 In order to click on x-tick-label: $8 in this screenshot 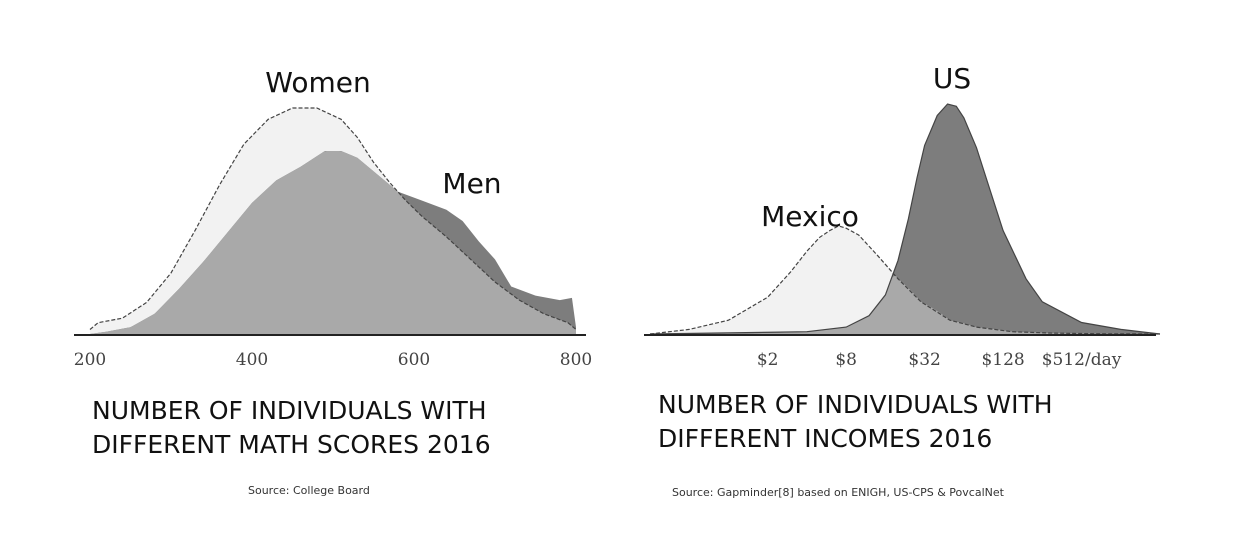, I will do `click(846, 360)`.